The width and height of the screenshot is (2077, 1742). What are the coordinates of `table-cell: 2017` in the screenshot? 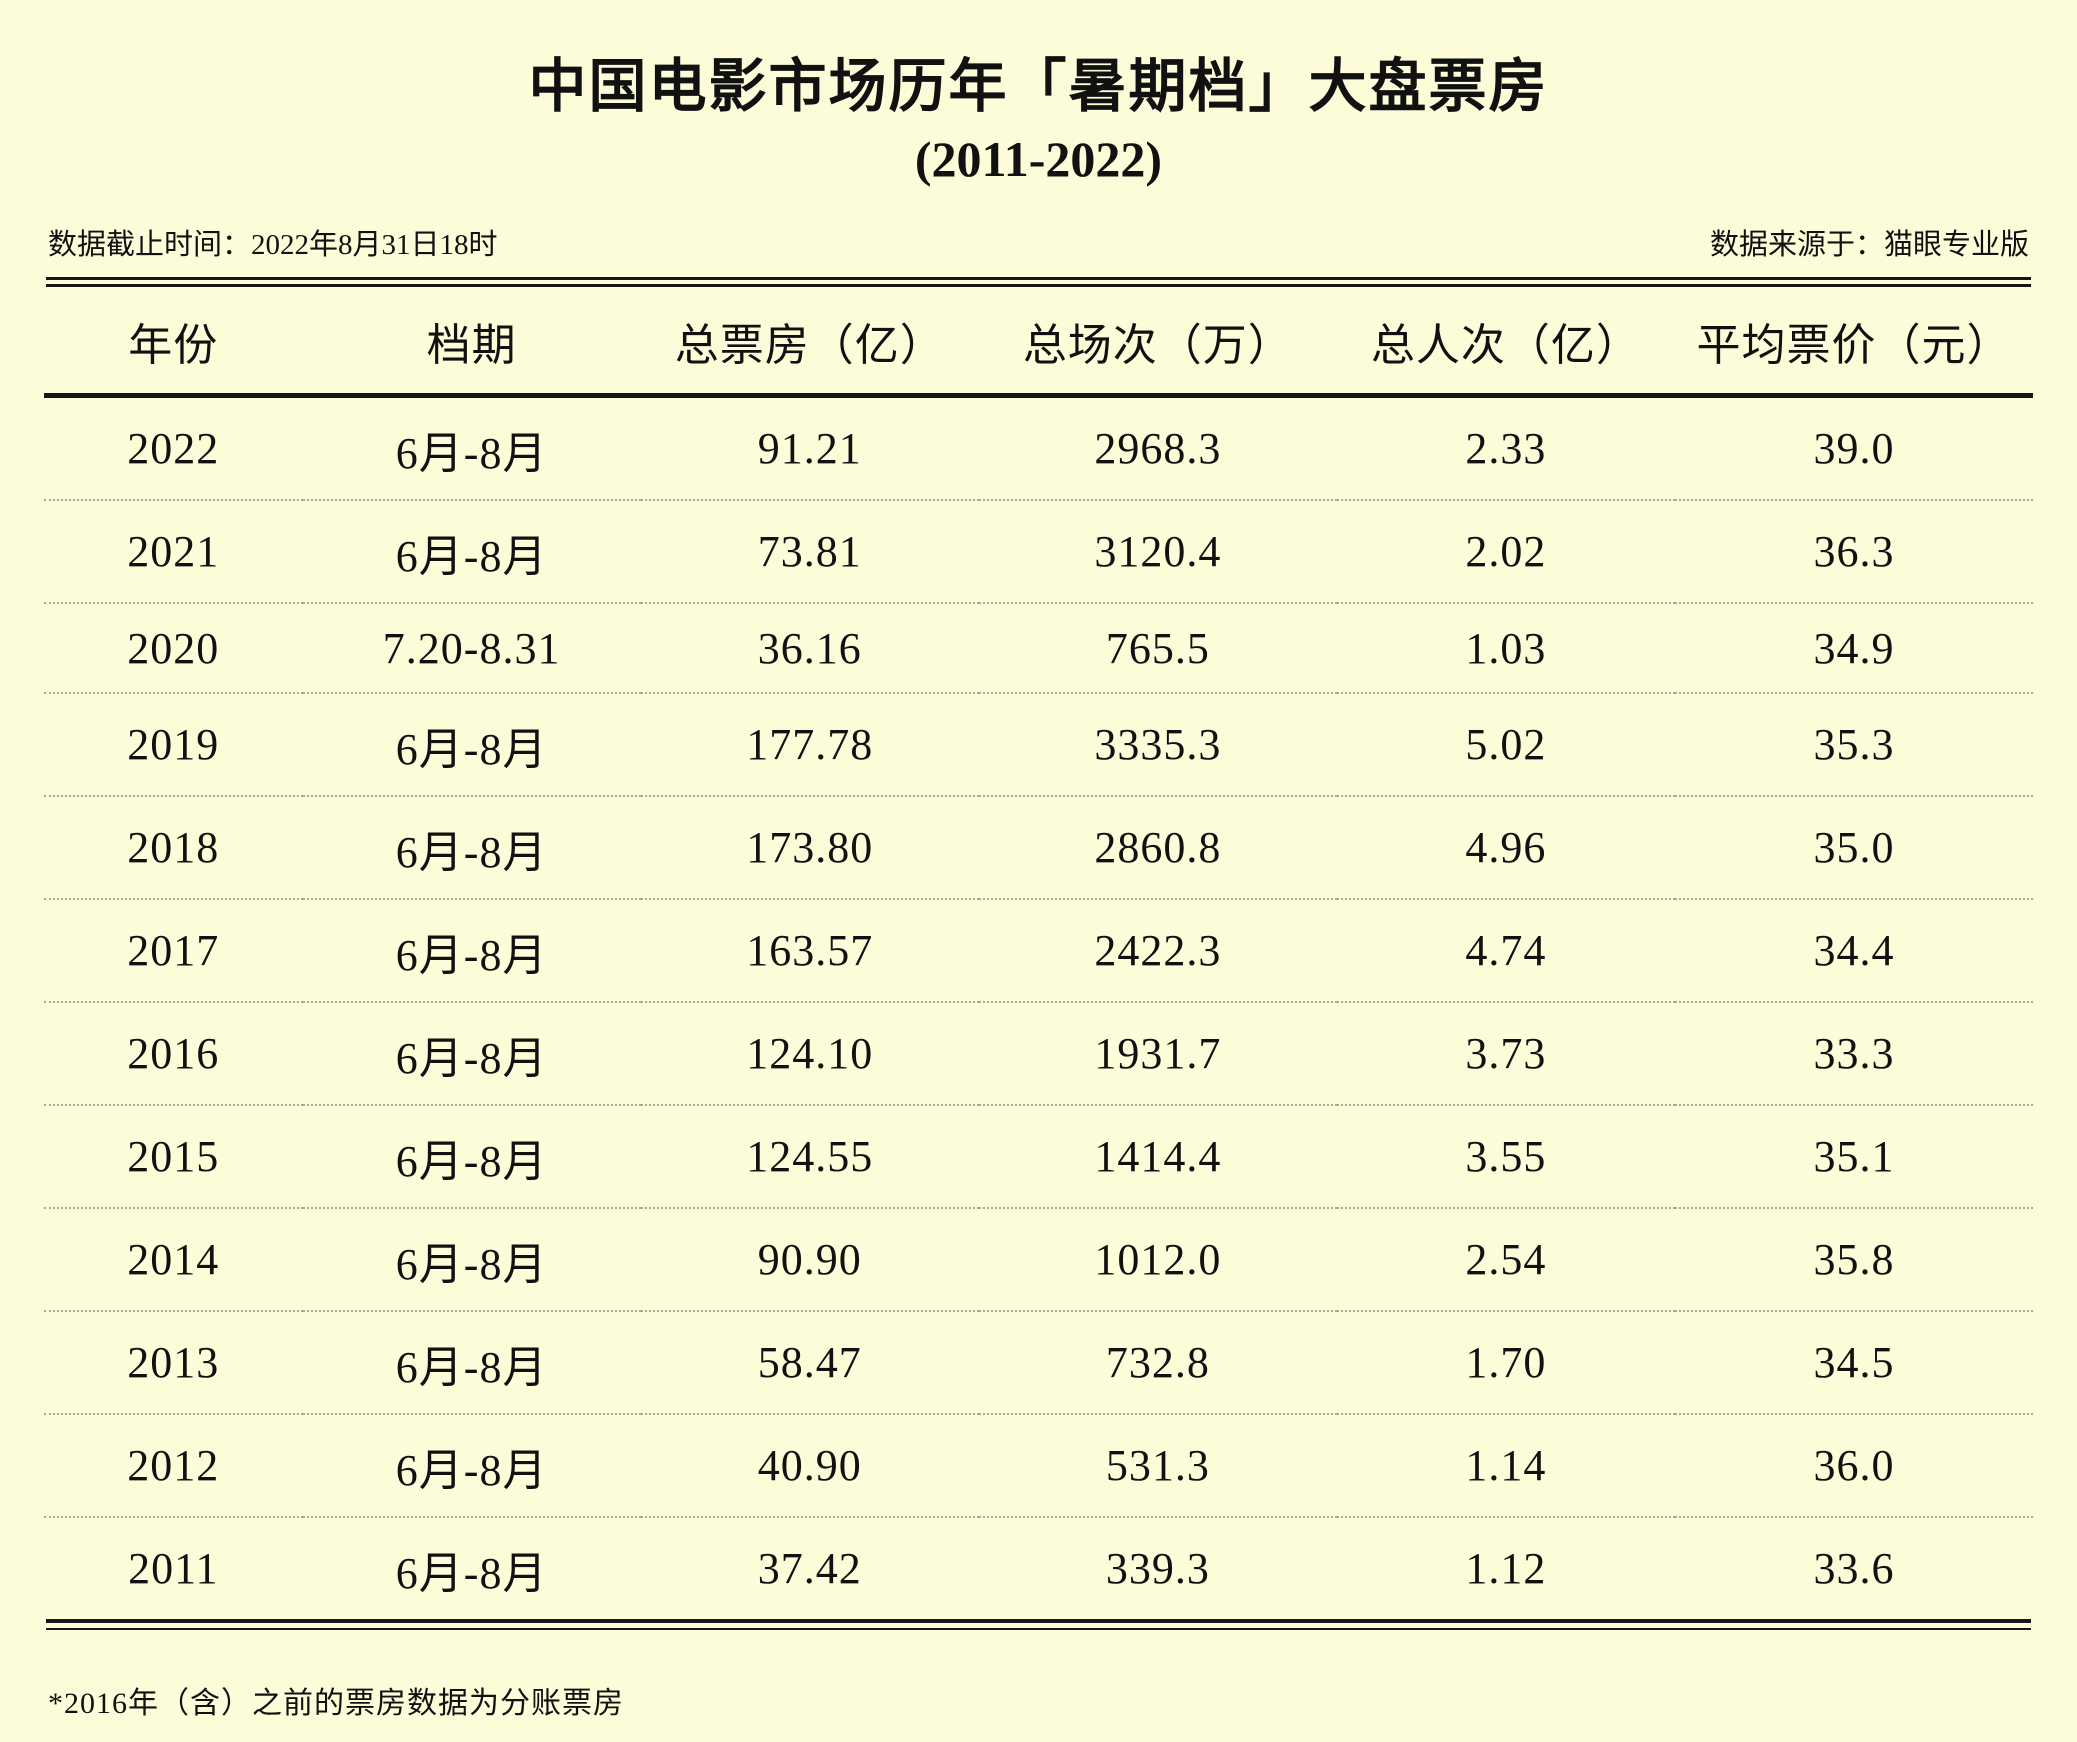 It's located at (173, 949).